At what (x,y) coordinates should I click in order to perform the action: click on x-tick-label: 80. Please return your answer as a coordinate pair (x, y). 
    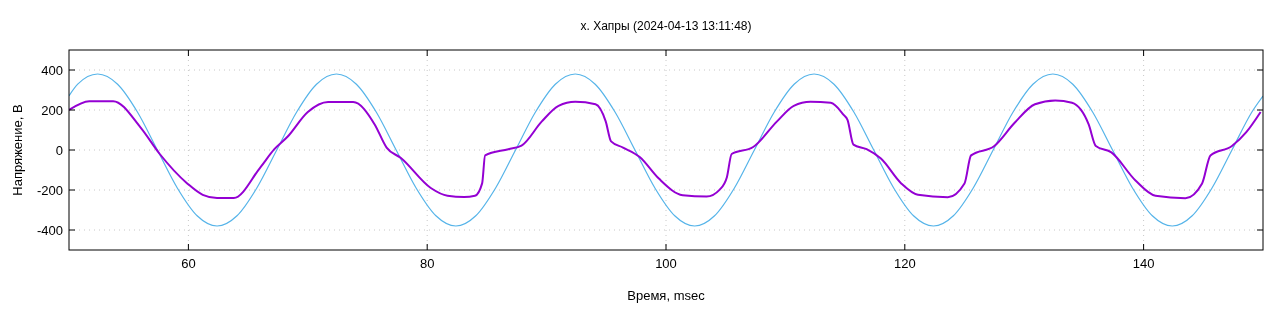
    Looking at the image, I should click on (427, 263).